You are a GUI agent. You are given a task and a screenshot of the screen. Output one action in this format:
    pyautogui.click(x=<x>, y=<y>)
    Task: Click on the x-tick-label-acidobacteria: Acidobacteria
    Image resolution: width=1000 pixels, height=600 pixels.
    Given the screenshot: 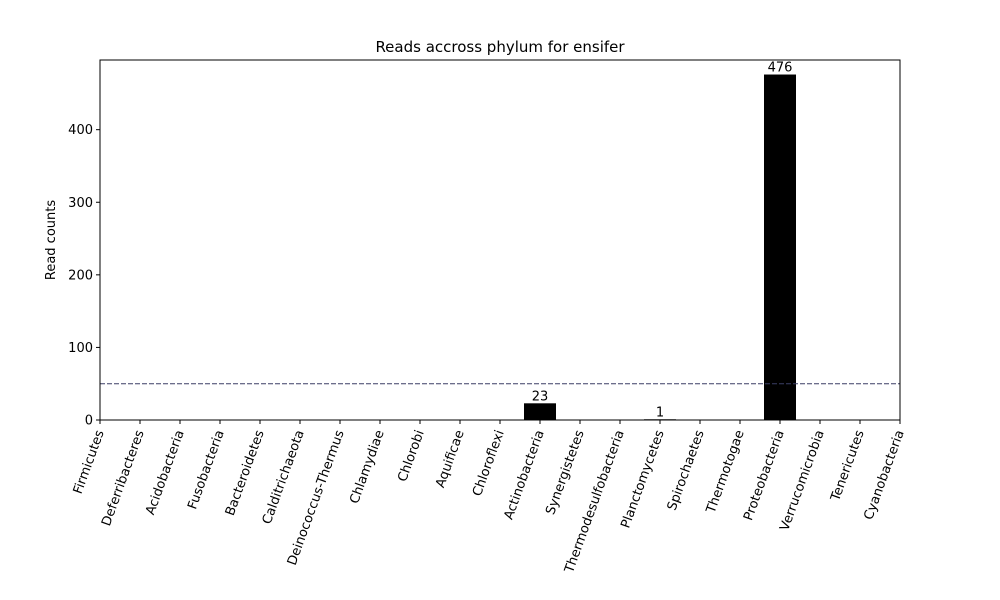 What is the action you would take?
    pyautogui.click(x=165, y=472)
    